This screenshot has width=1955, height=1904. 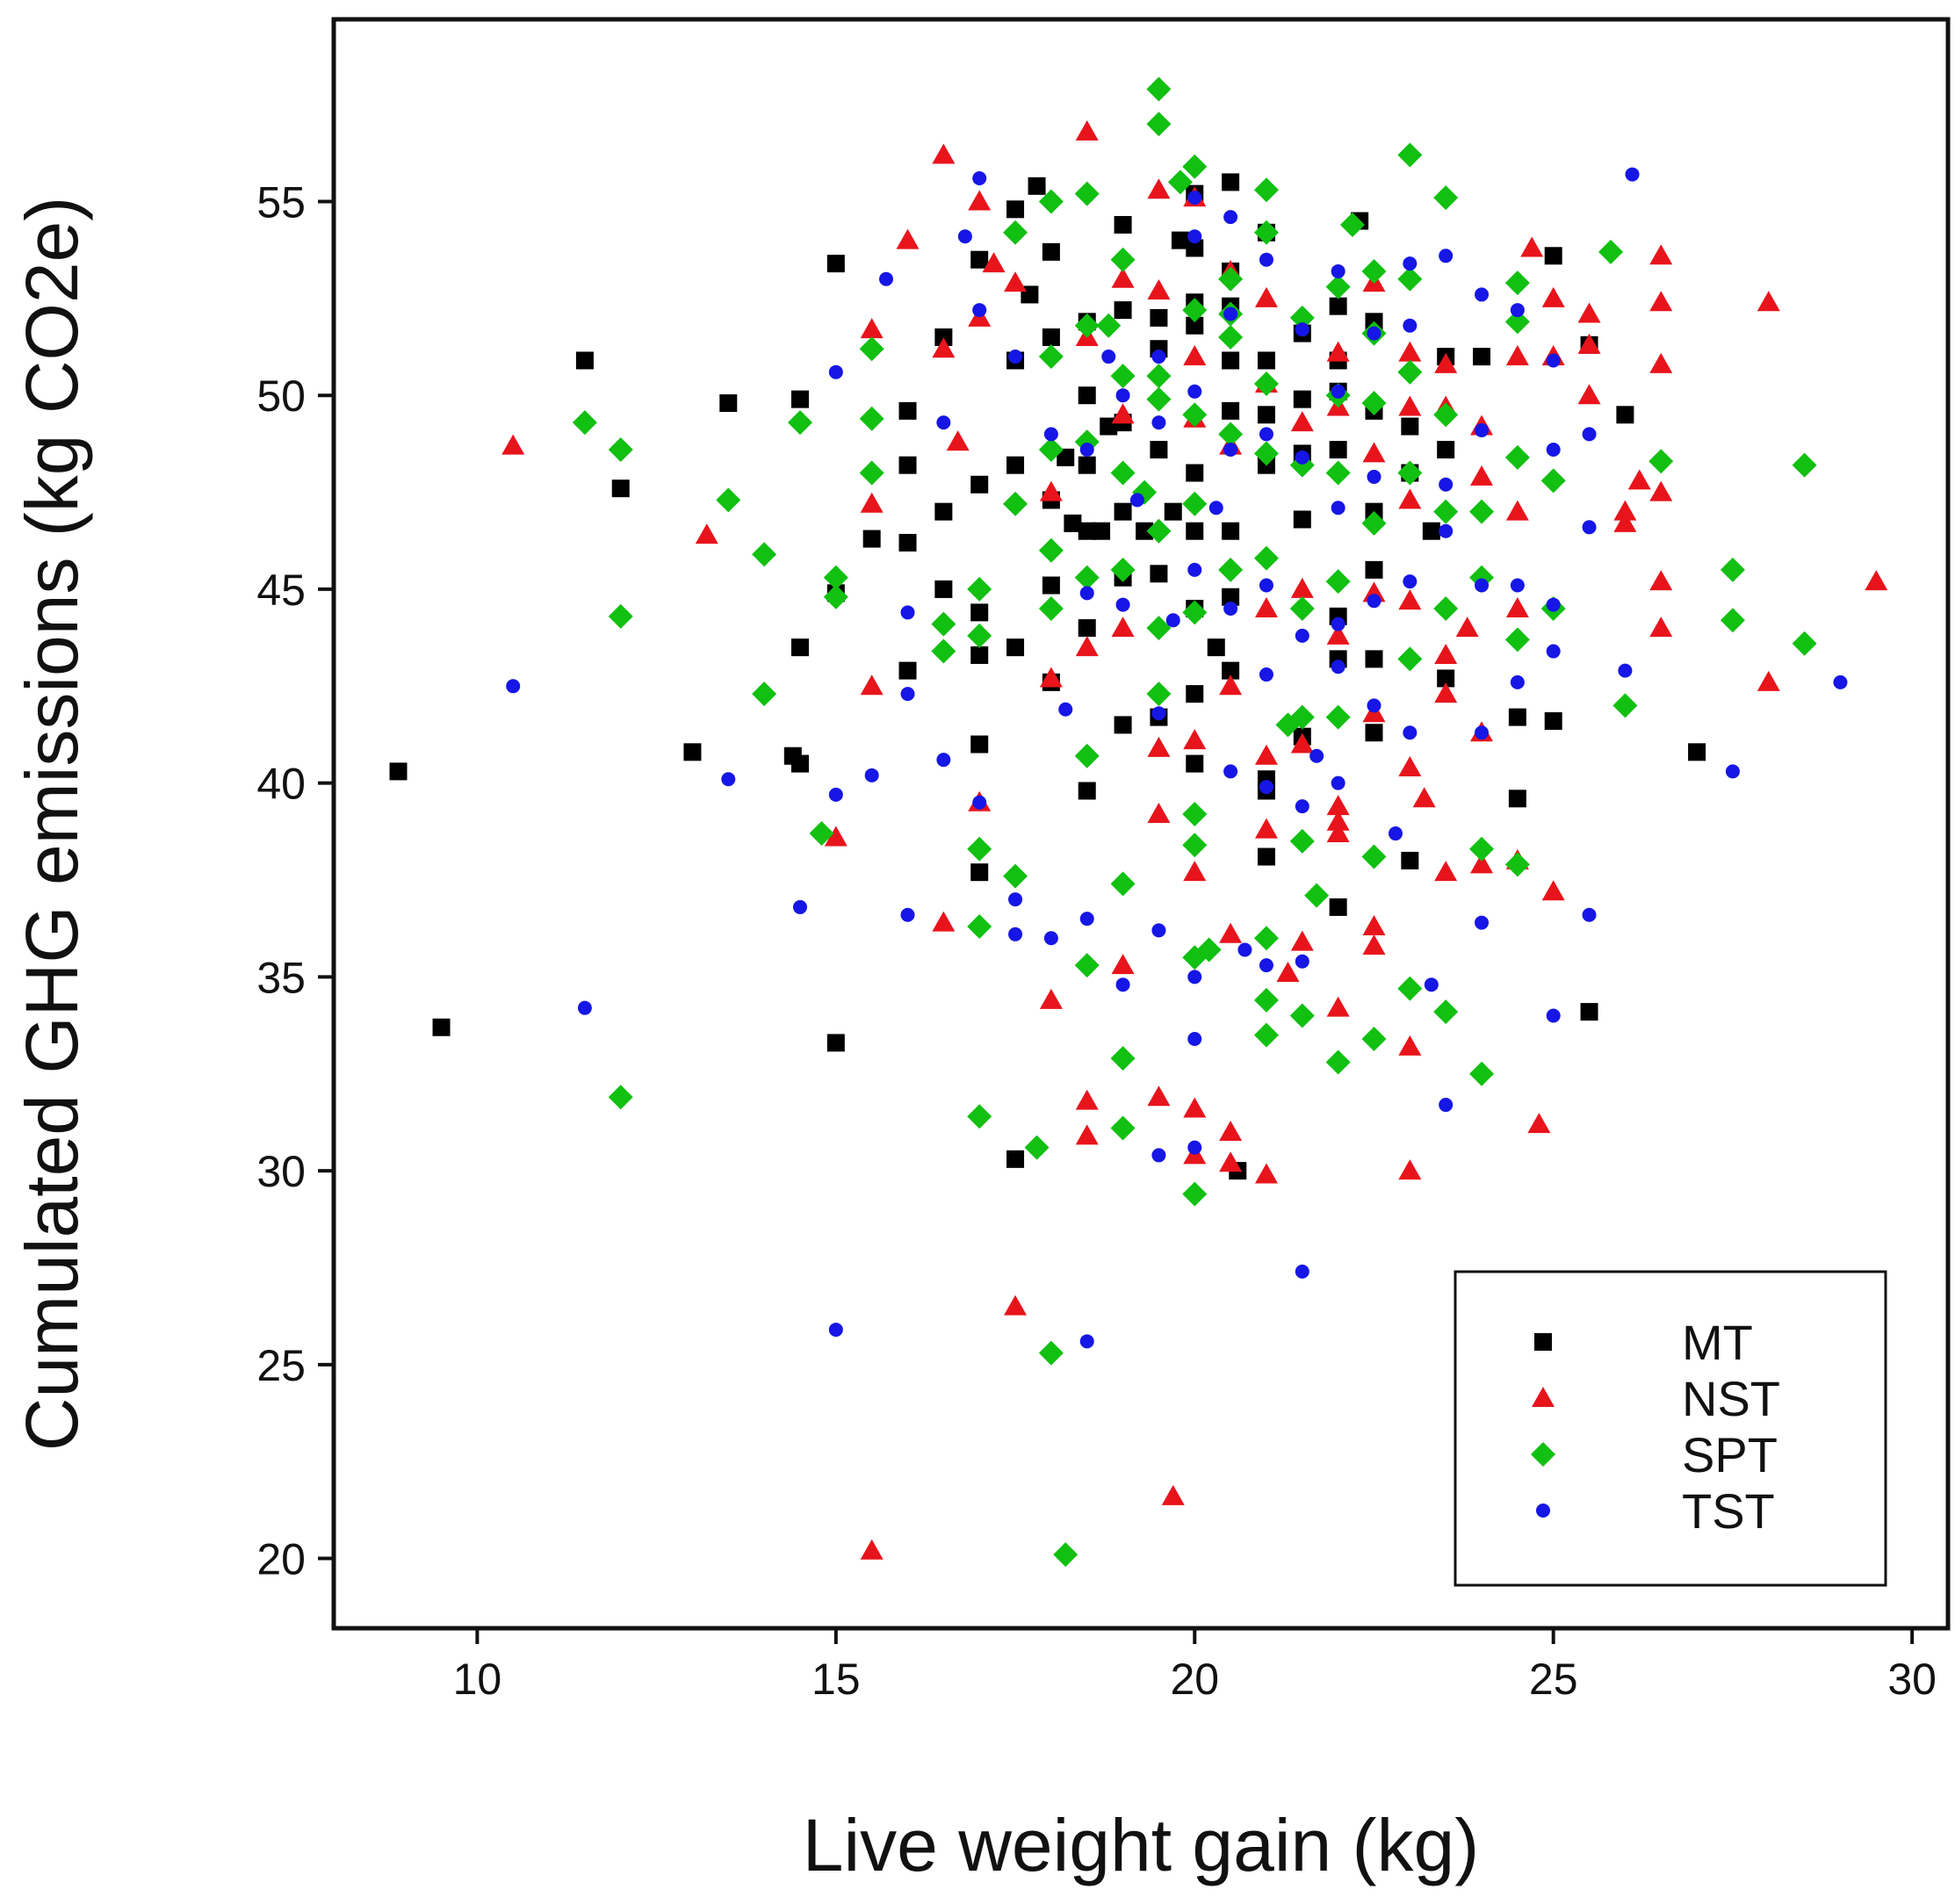 I want to click on y-tick-label: 45, so click(x=281, y=590).